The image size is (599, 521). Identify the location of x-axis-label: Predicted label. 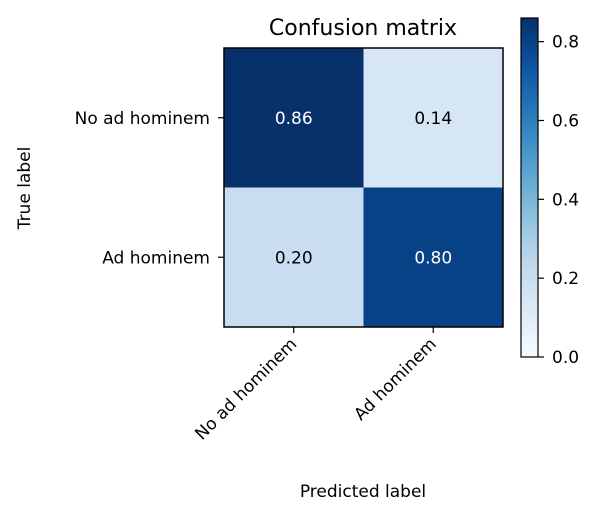
(363, 492).